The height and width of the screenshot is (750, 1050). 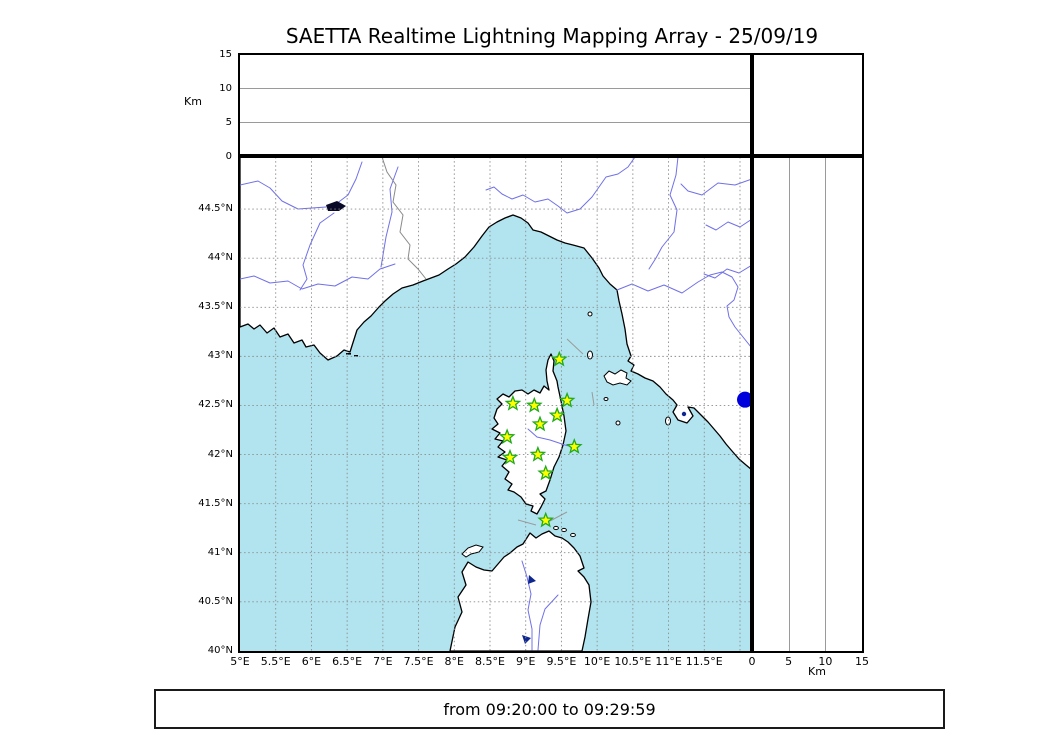 What do you see at coordinates (215, 601) in the screenshot?
I see `lat-tick-label: 40.5°N` at bounding box center [215, 601].